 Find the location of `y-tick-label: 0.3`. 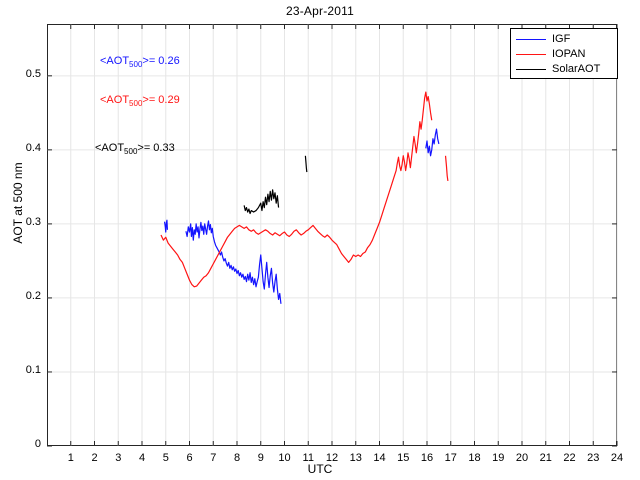

y-tick-label: 0.3 is located at coordinates (33, 221).